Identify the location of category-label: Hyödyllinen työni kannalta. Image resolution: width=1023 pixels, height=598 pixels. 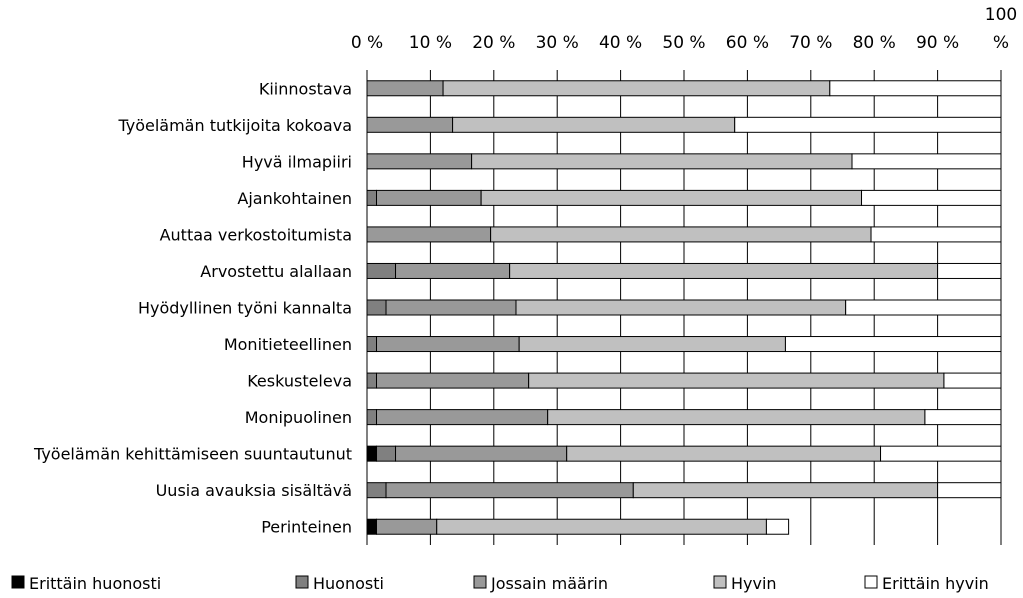
(245, 308).